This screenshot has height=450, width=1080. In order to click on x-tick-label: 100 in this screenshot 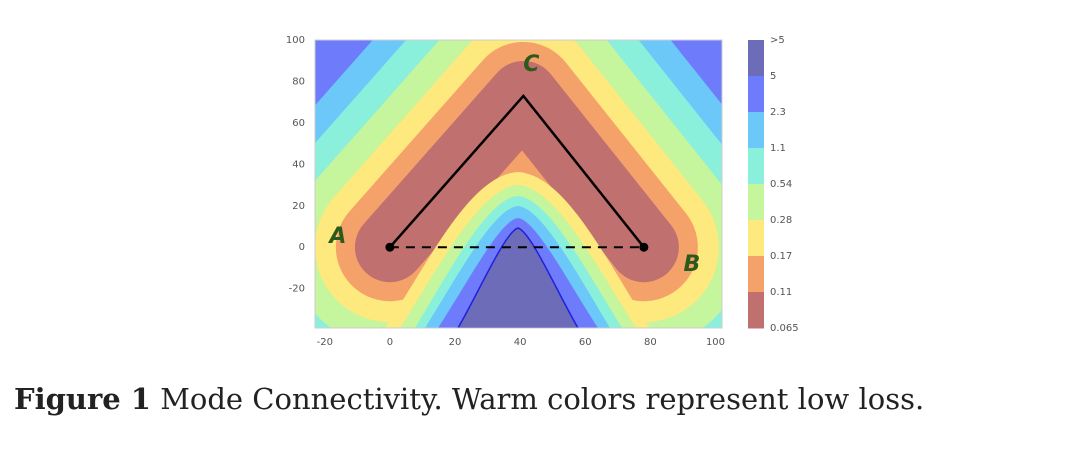, I will do `click(715, 342)`.